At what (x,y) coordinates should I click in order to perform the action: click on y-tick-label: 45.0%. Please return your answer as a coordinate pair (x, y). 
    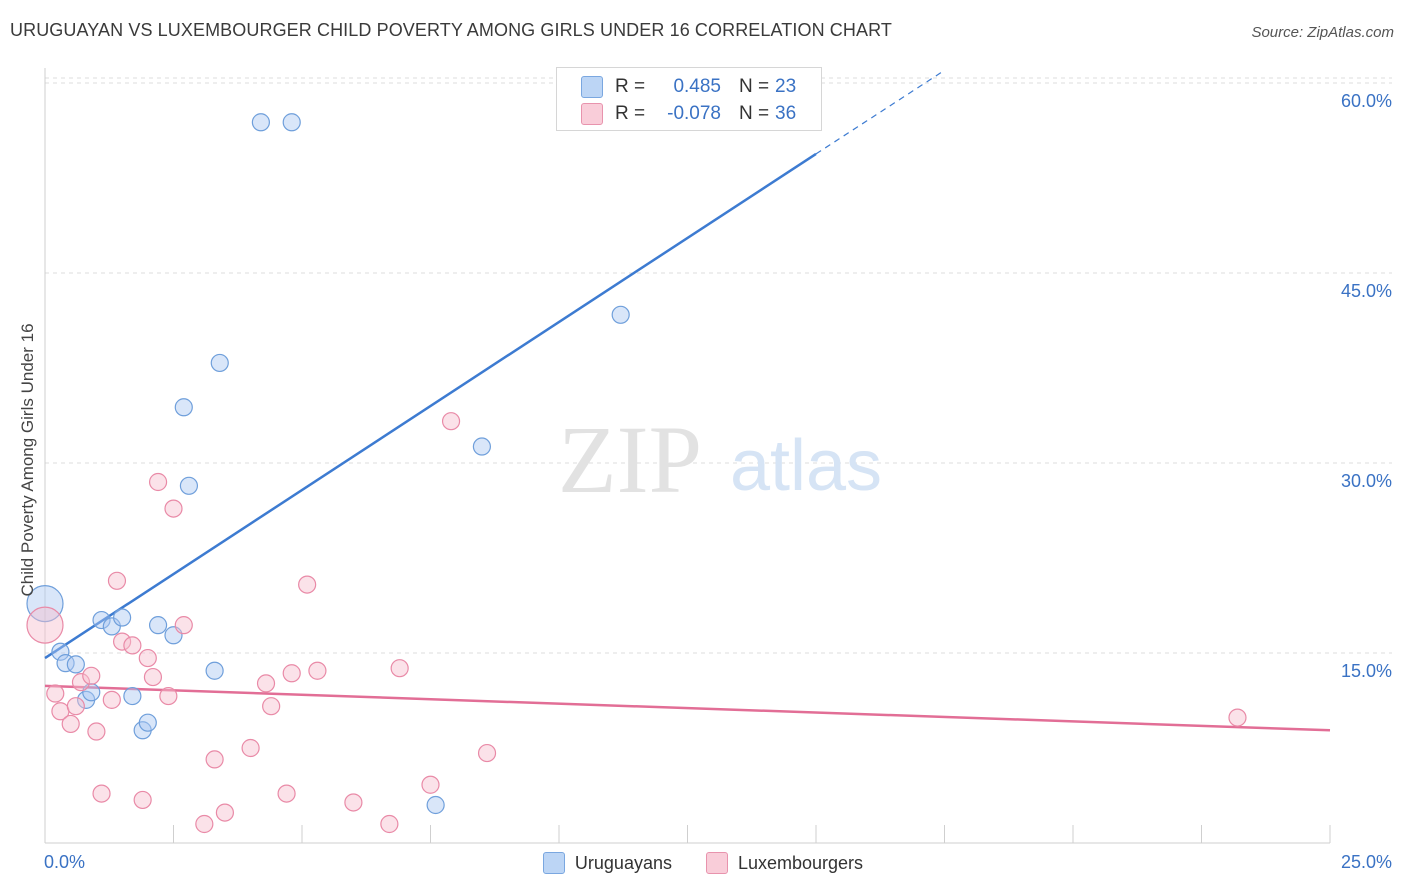
    Looking at the image, I should click on (1366, 291).